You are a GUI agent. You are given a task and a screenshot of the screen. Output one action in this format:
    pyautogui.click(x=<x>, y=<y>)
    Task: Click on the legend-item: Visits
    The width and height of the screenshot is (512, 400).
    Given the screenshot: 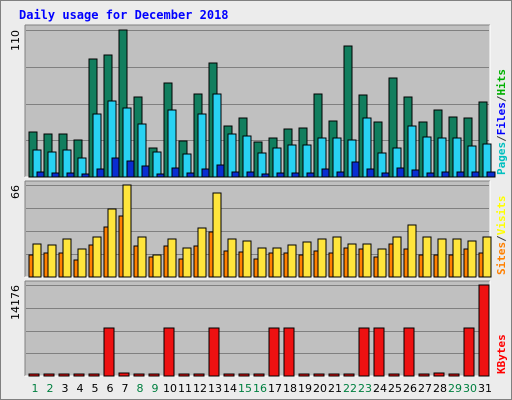 What is the action you would take?
    pyautogui.click(x=501, y=216)
    